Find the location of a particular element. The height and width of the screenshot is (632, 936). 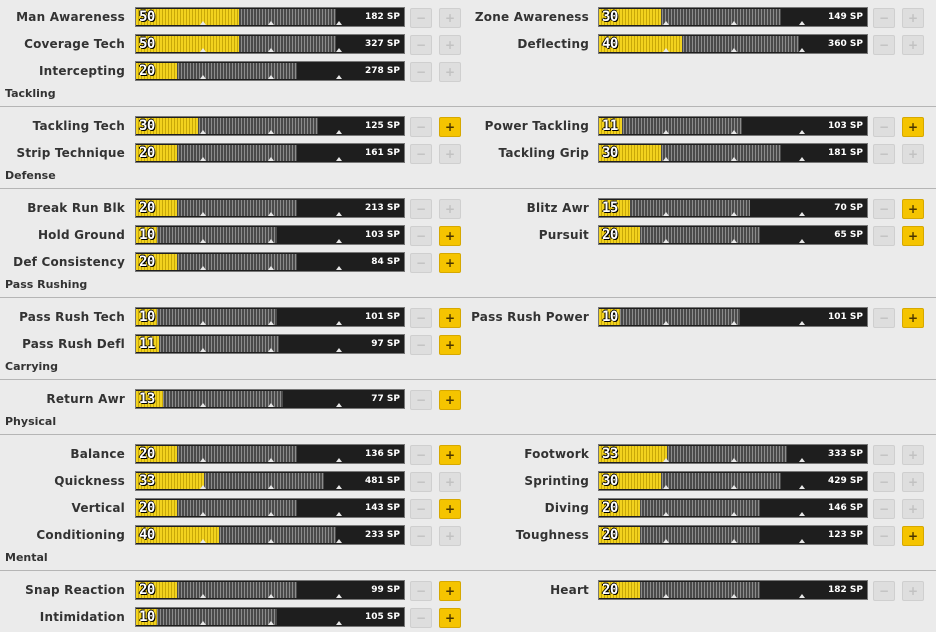

skill-bar: 20 213 SP is located at coordinates (270, 208).